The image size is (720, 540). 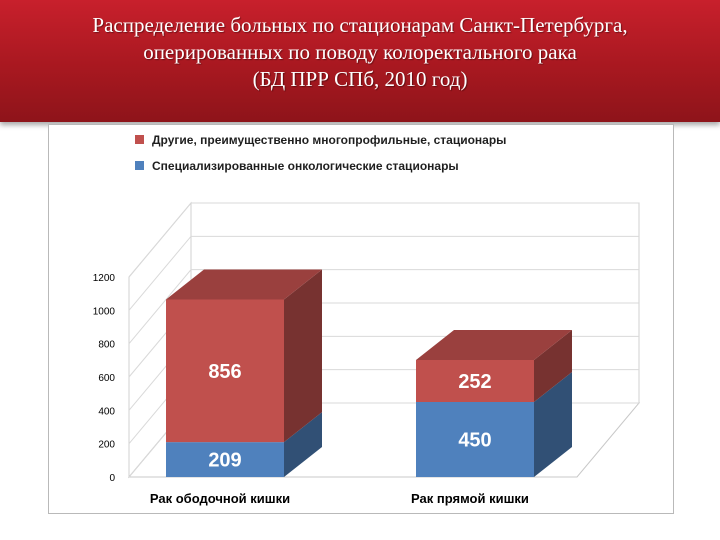 I want to click on data-label: 856, so click(x=224, y=372).